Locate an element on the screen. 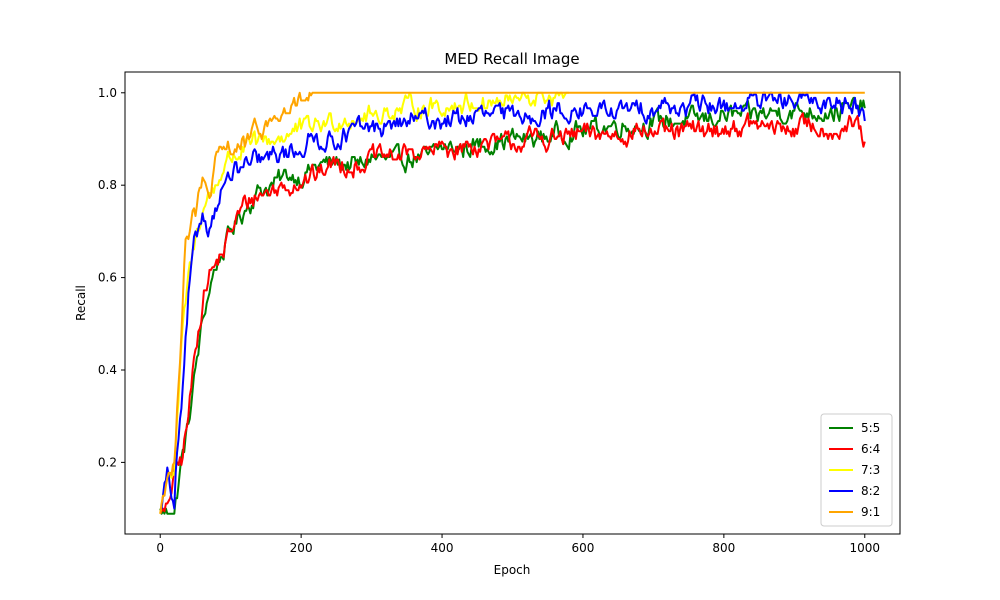  legend-box is located at coordinates (856, 470).